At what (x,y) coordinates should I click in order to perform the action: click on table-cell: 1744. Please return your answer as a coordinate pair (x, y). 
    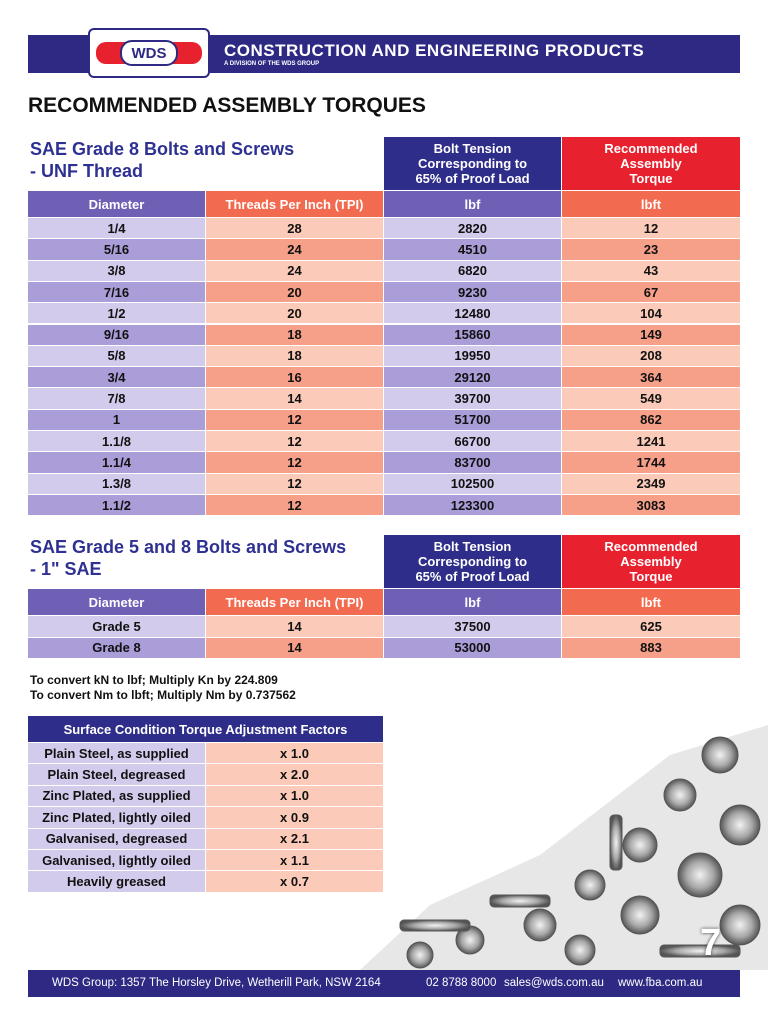
    Looking at the image, I should click on (651, 462).